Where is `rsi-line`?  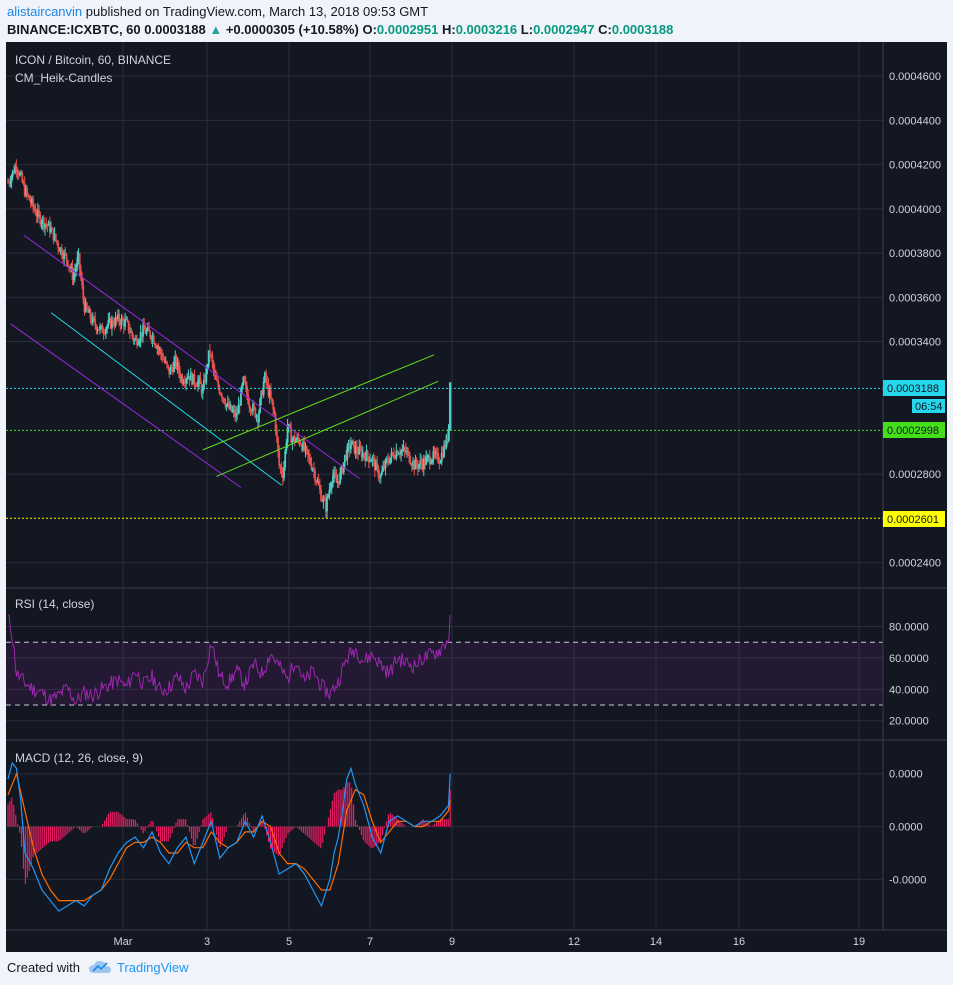 rsi-line is located at coordinates (229, 660).